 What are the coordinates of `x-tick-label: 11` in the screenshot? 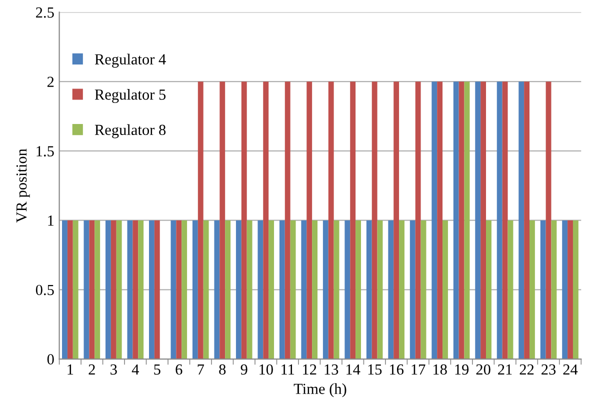 It's located at (288, 369).